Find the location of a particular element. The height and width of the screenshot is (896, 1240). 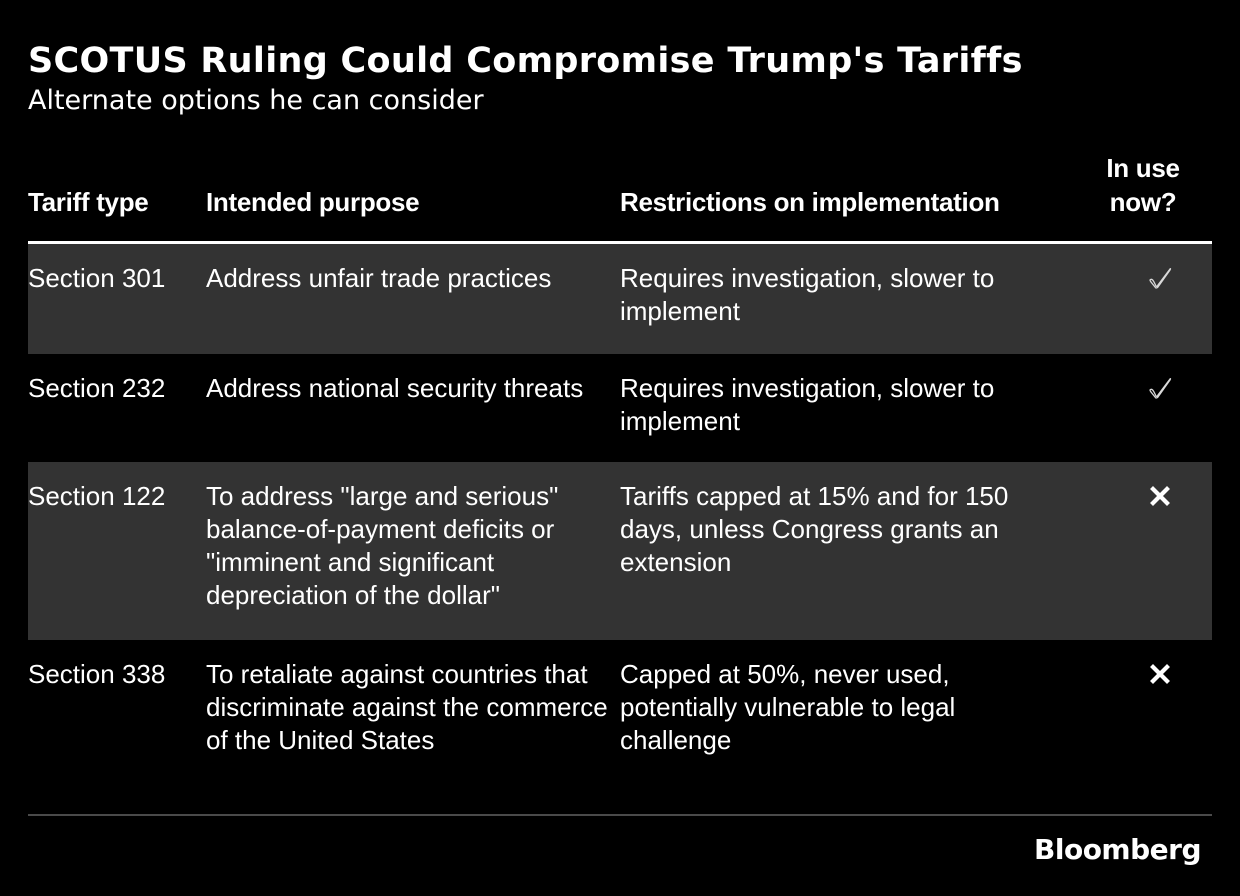

cell-tariff-type: Section 232 is located at coordinates (97, 388).